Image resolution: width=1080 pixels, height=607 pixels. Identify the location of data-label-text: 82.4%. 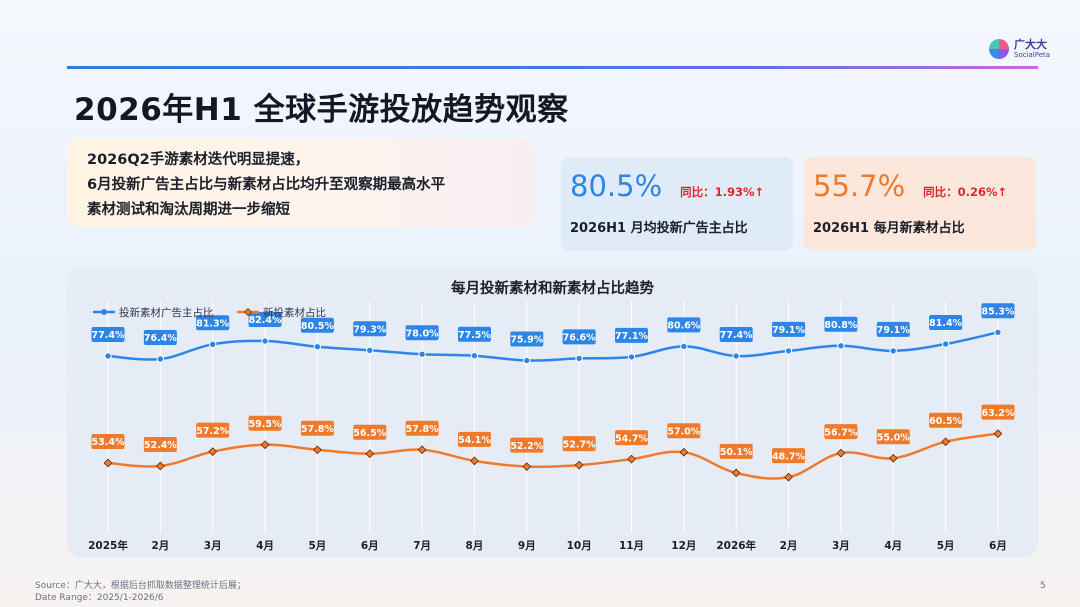
(265, 320).